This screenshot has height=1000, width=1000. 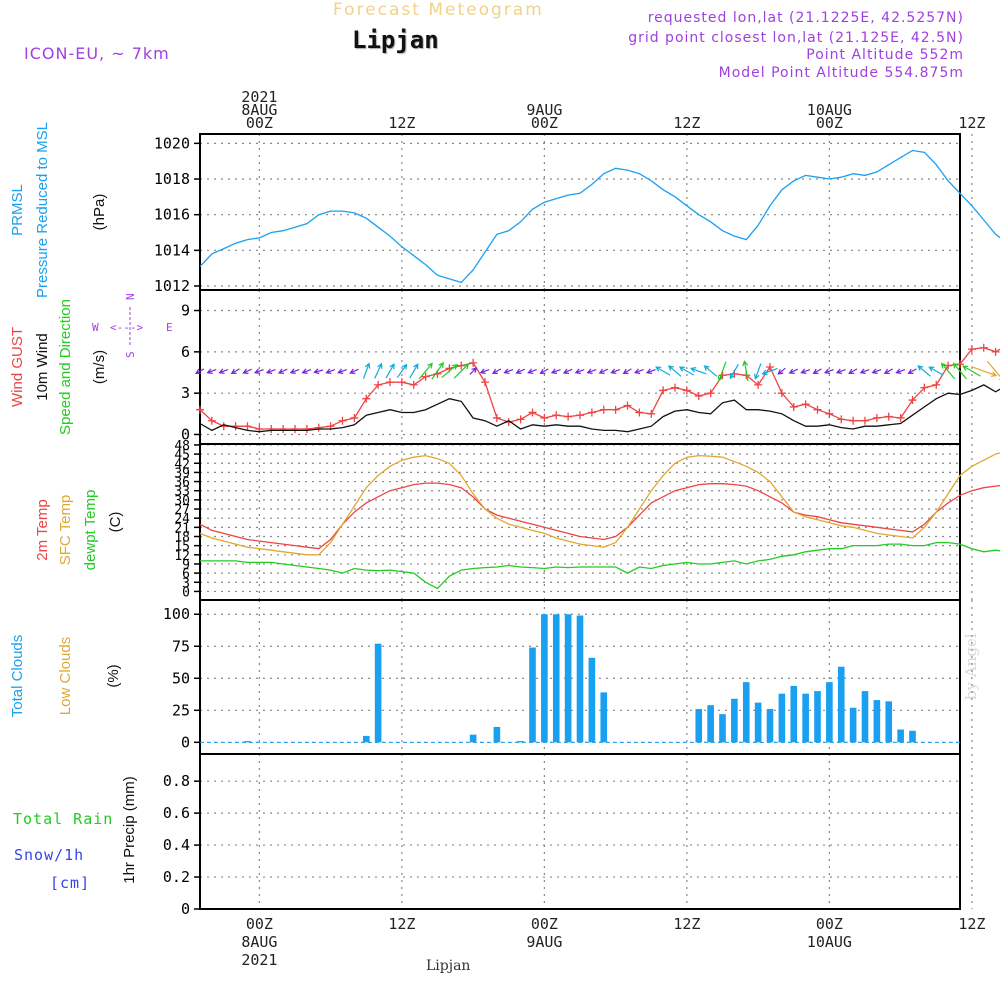 I want to click on station-name: Lipjan, so click(x=395, y=40).